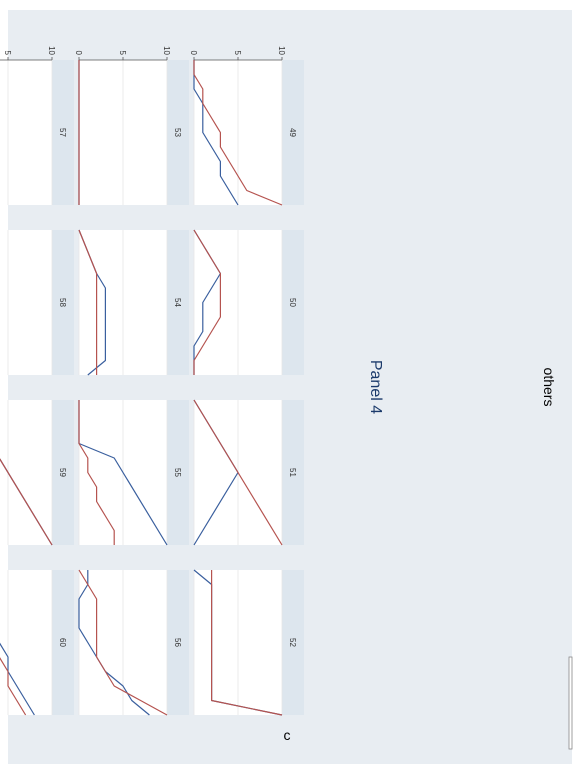 The image size is (577, 774). Describe the element at coordinates (37, 642) in the screenshot. I see `panel-60: 60` at that location.